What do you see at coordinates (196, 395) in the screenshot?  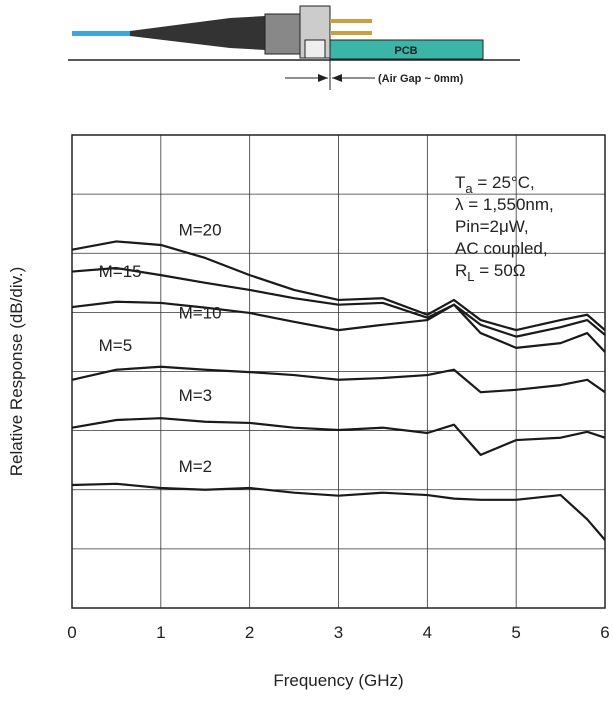 I see `series-label: M=3` at bounding box center [196, 395].